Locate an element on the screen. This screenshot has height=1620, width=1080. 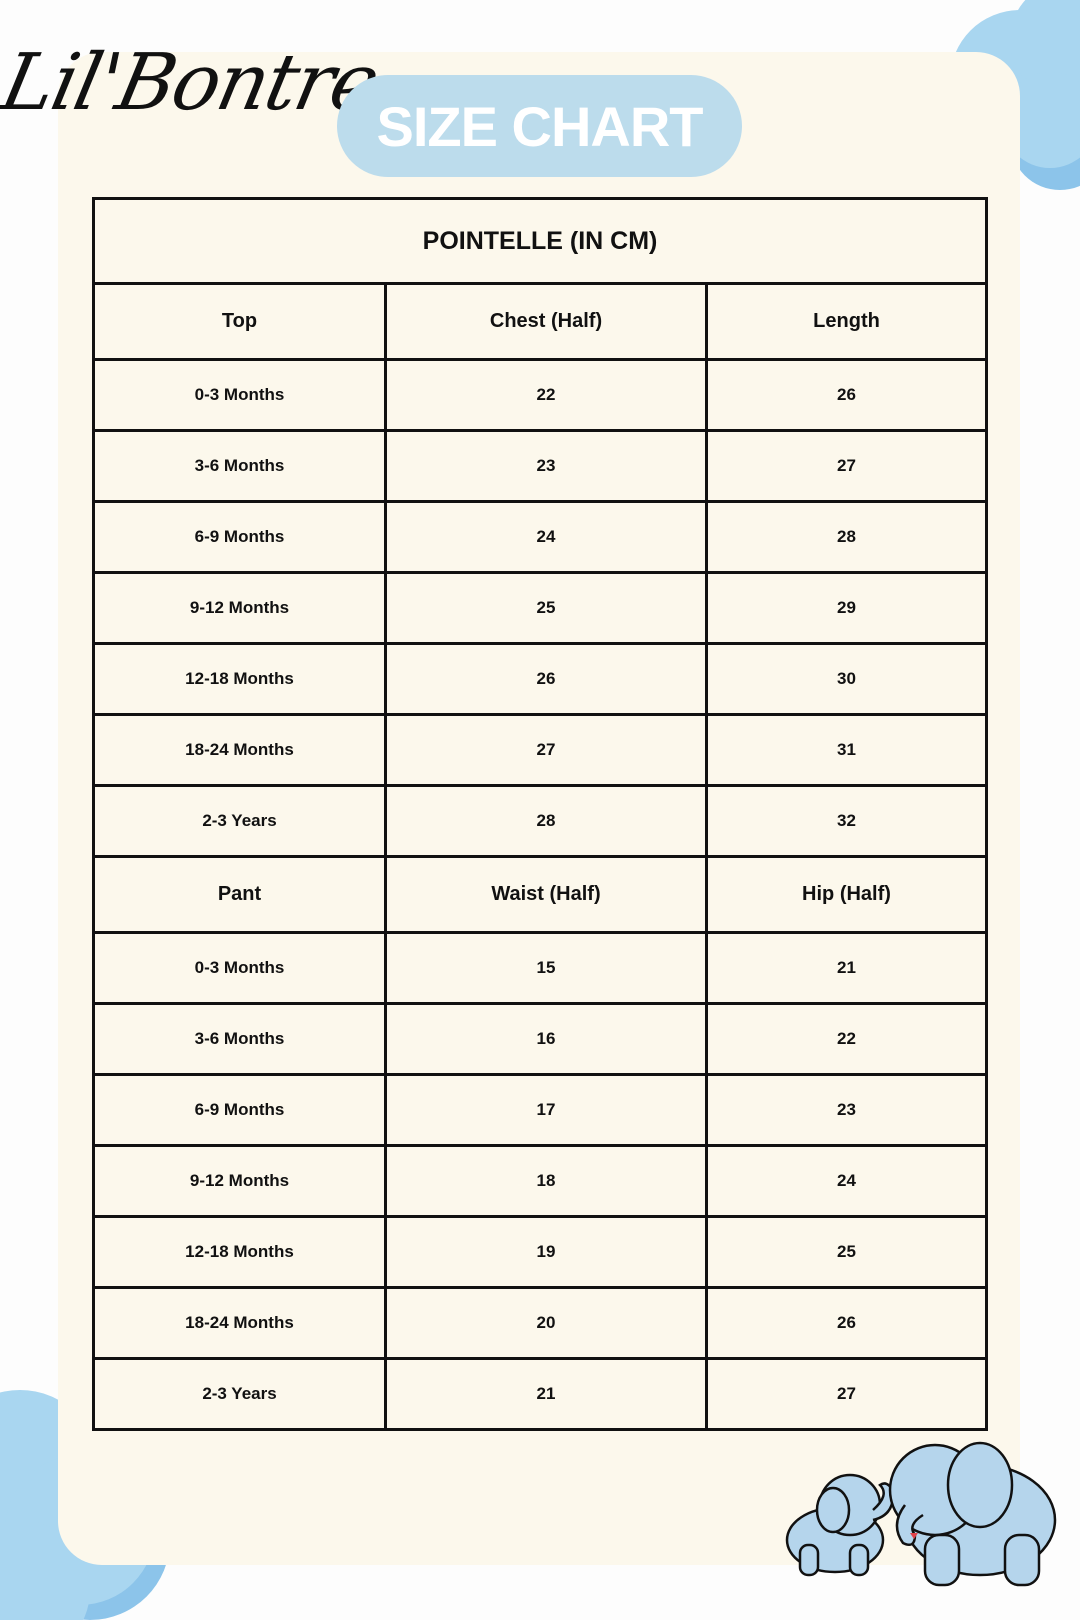
measurement-cell: 17 is located at coordinates (546, 1110).